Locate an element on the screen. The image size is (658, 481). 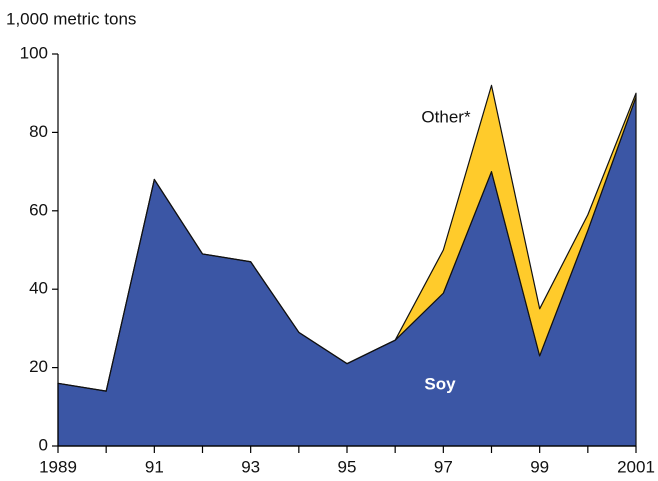
y-tick-label: 40 is located at coordinates (38, 288).